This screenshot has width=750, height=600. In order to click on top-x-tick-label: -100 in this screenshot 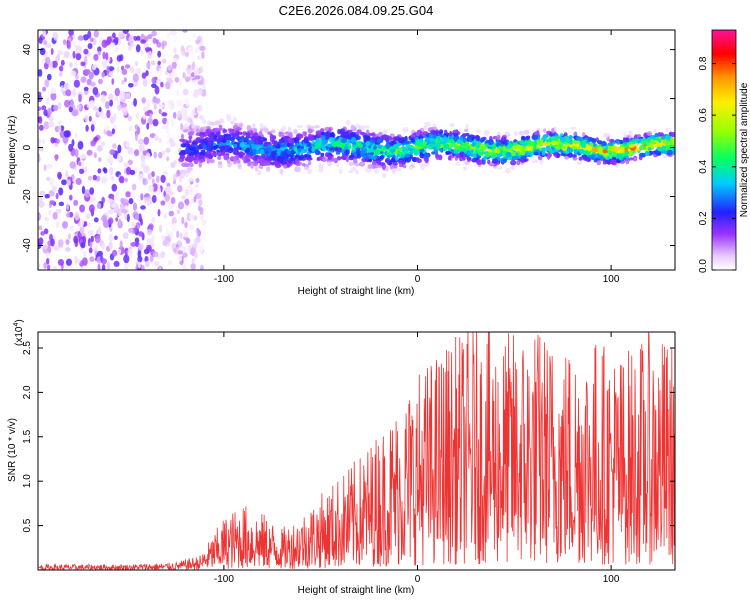, I will do `click(224, 279)`.